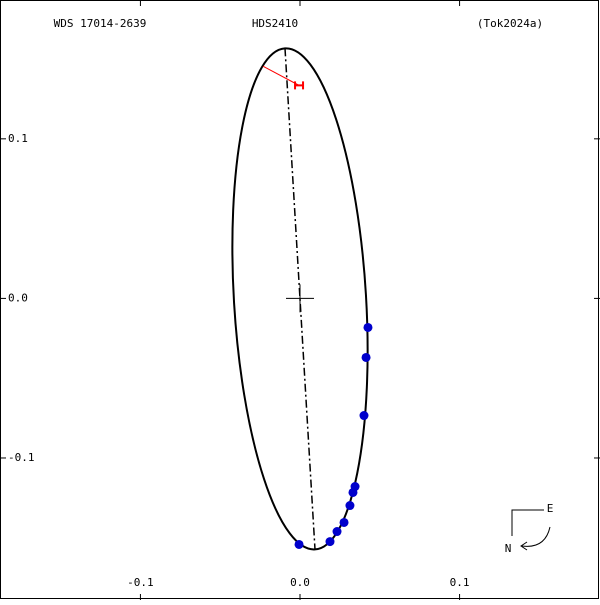 This screenshot has width=600, height=605. What do you see at coordinates (550, 508) in the screenshot?
I see `compass-east: E` at bounding box center [550, 508].